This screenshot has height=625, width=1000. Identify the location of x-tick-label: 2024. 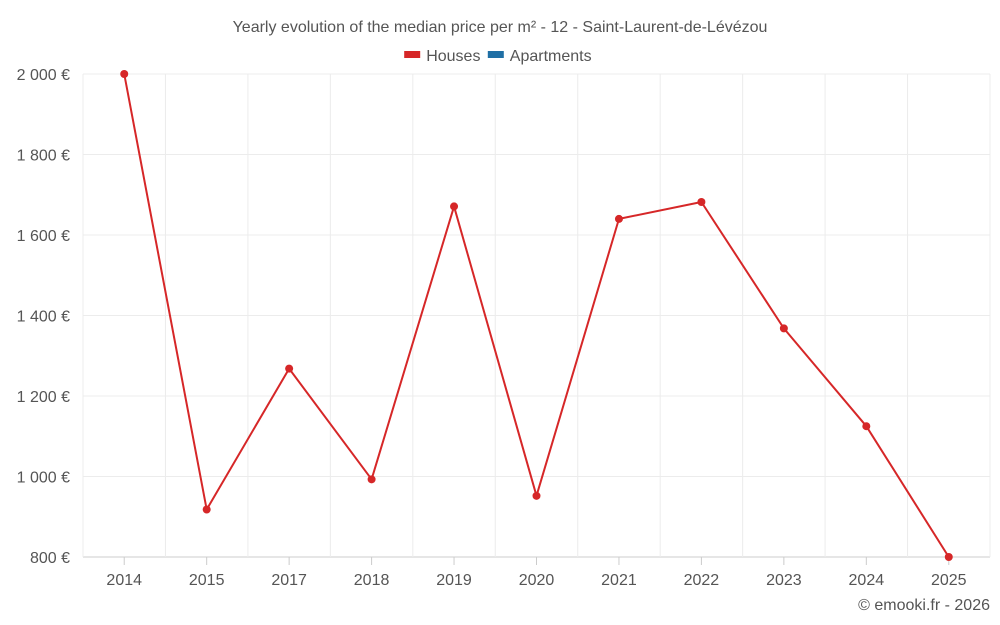
(867, 580).